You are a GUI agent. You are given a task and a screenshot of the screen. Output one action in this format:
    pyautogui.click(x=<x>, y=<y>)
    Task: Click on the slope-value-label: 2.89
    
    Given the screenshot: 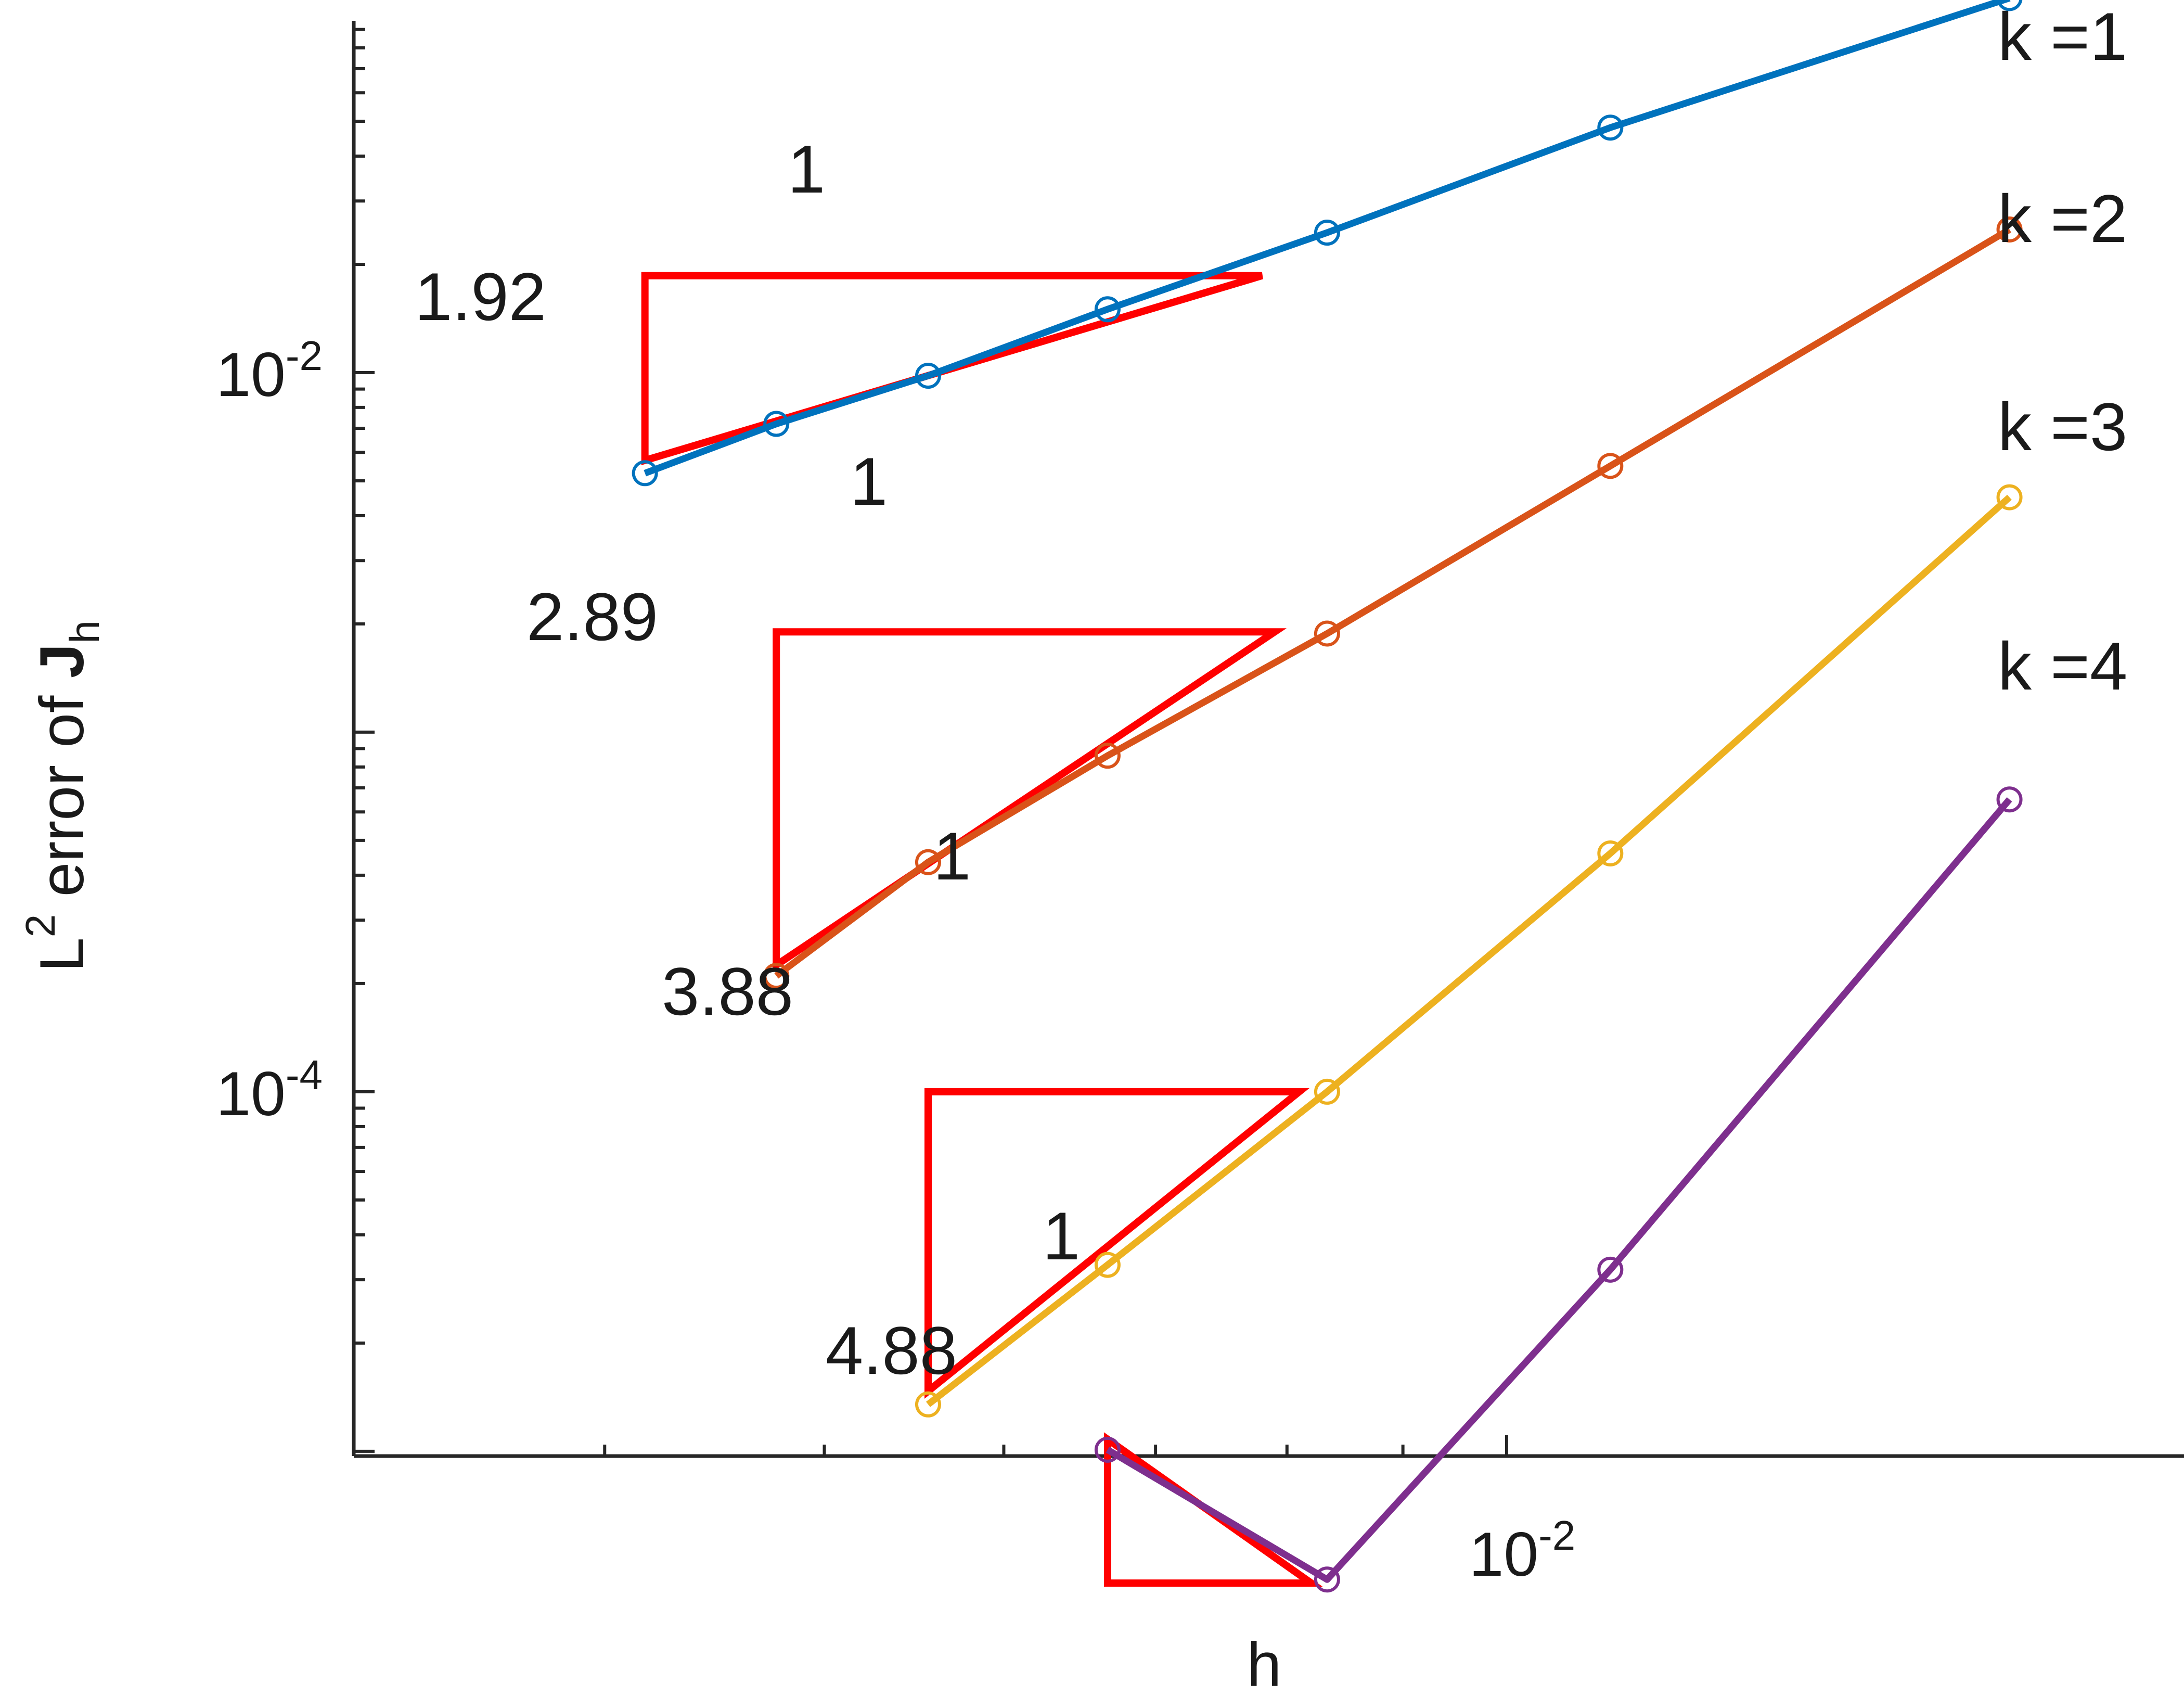 What is the action you would take?
    pyautogui.click(x=592, y=617)
    